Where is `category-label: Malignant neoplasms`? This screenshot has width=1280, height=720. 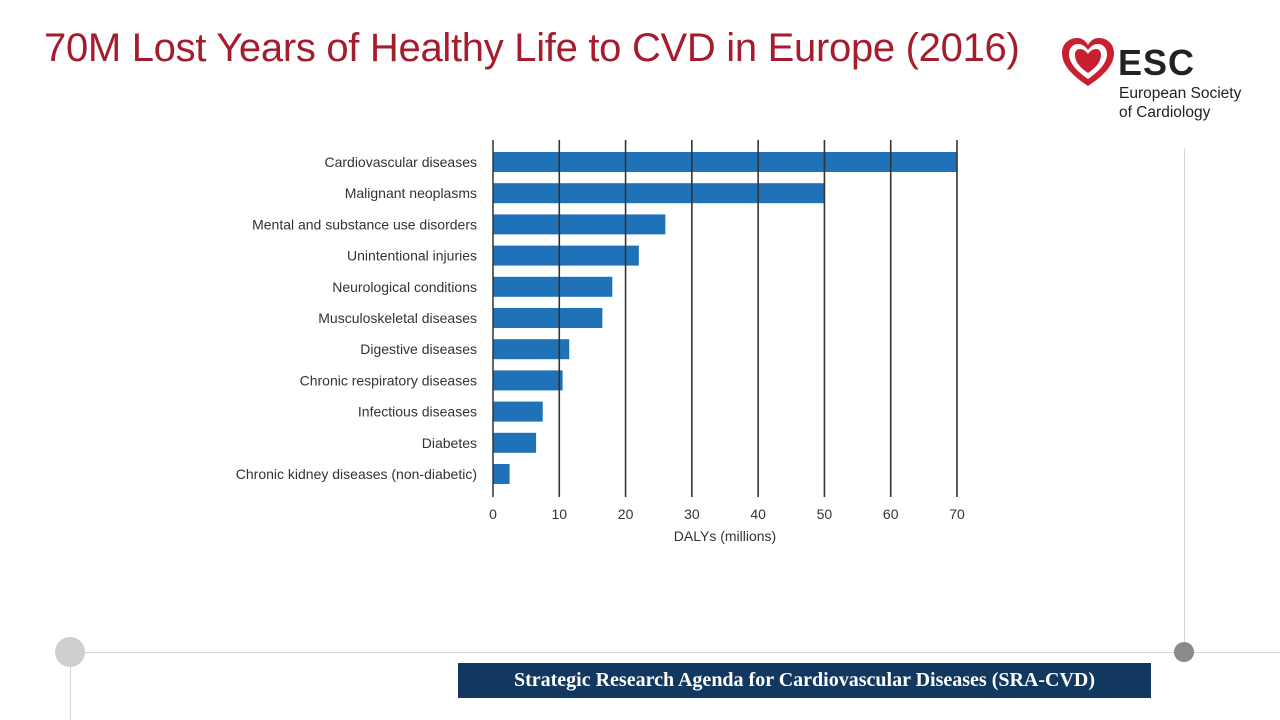
category-label: Malignant neoplasms is located at coordinates (411, 193).